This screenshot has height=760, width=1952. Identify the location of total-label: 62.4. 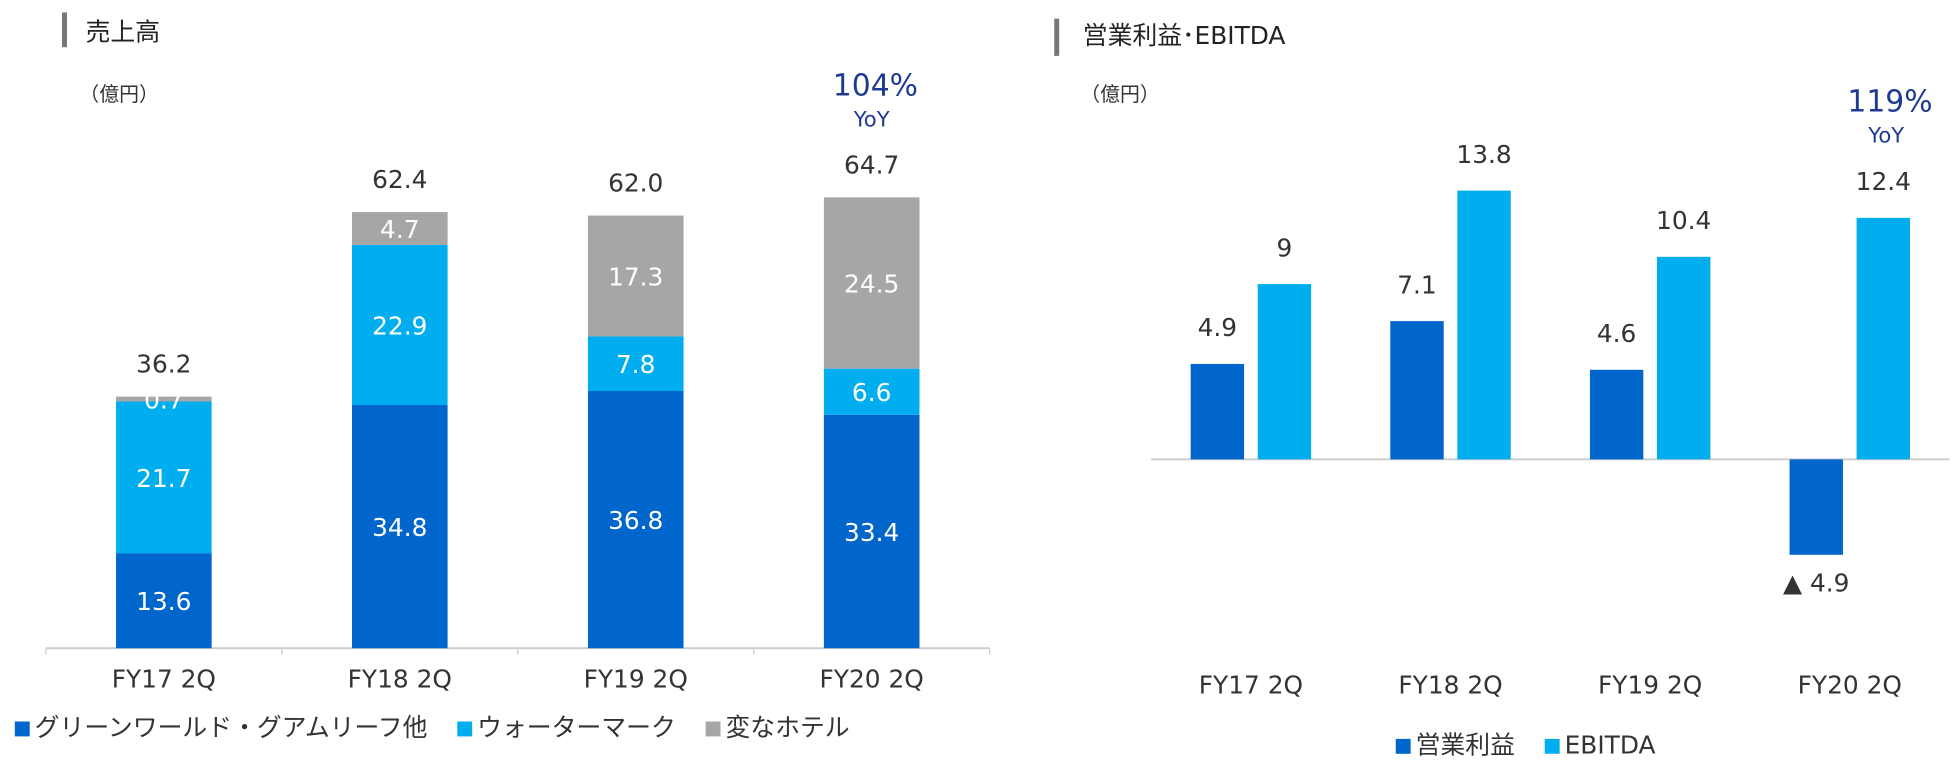
(399, 179).